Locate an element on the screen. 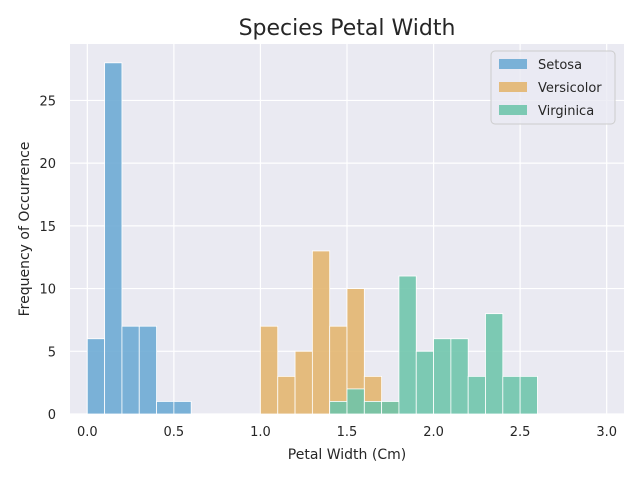  y-tick-label: 5 is located at coordinates (52, 352).